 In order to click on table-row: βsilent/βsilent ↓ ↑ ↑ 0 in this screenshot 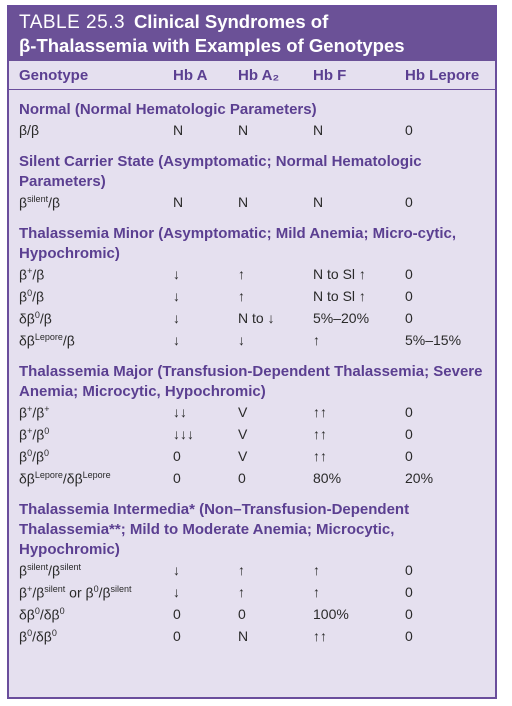, I will do `click(252, 571)`.